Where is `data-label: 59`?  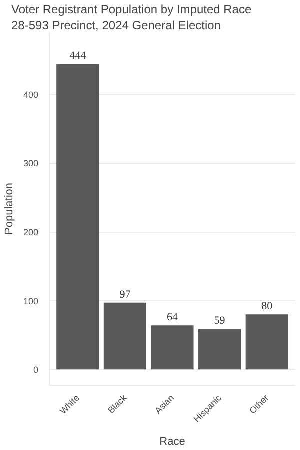 data-label: 59 is located at coordinates (220, 321).